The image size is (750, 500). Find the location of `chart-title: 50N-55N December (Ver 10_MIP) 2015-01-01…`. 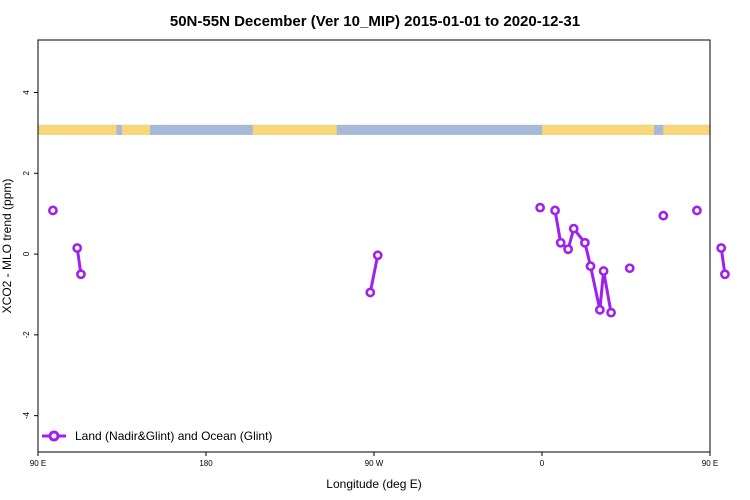

chart-title: 50N-55N December (Ver 10_MIP) 2015-01-01… is located at coordinates (375, 21).